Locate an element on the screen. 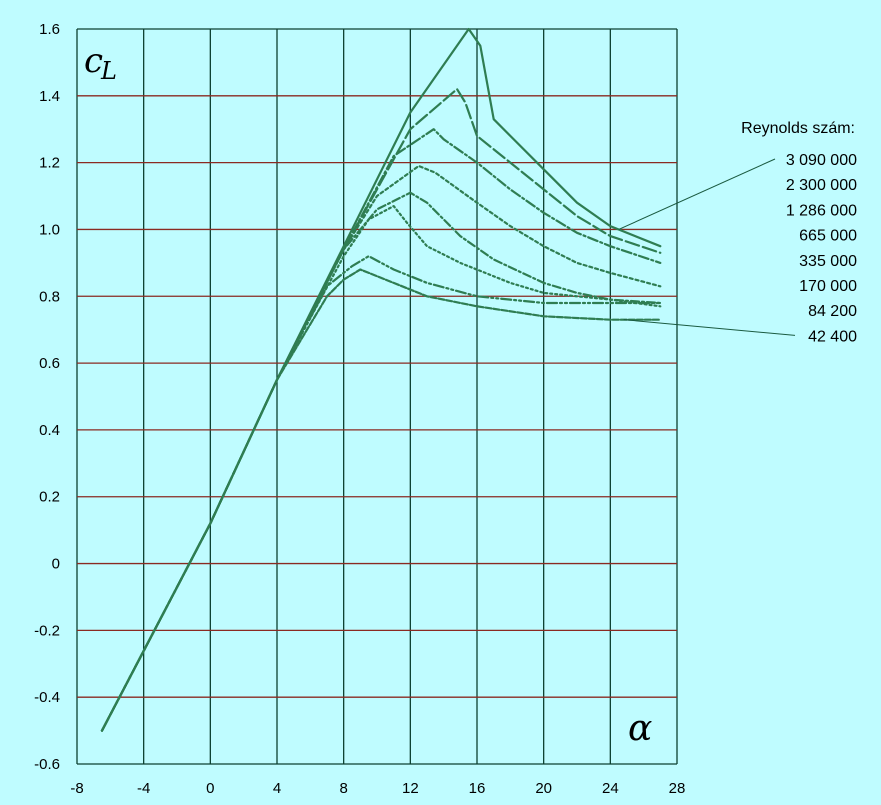 The image size is (881, 805). y-tick-label: 0.6 is located at coordinates (49, 363).